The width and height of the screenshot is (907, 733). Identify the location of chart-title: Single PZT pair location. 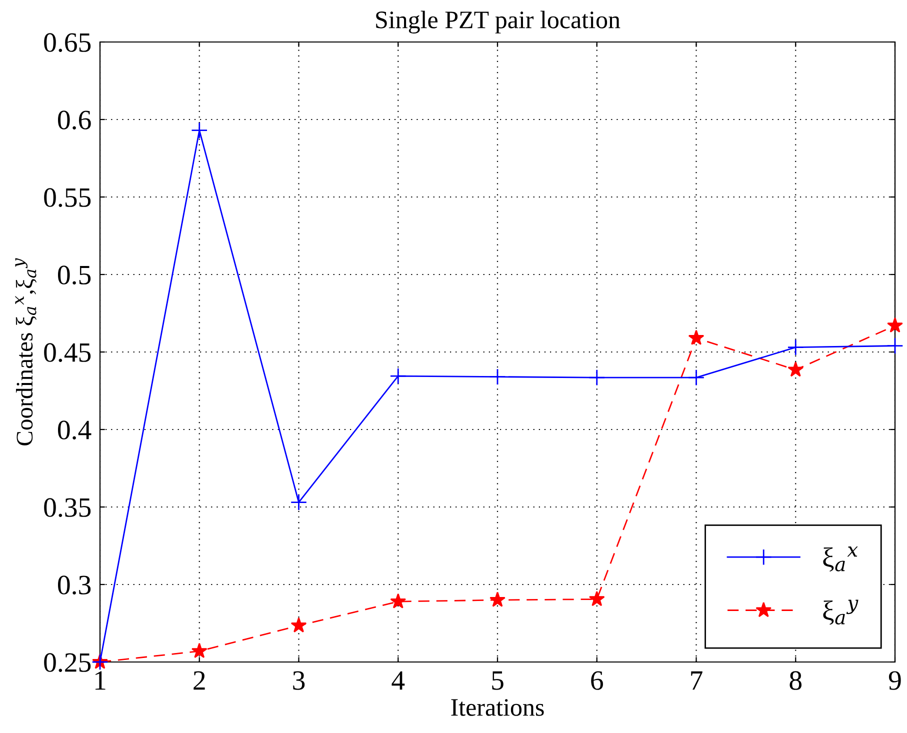
(498, 22).